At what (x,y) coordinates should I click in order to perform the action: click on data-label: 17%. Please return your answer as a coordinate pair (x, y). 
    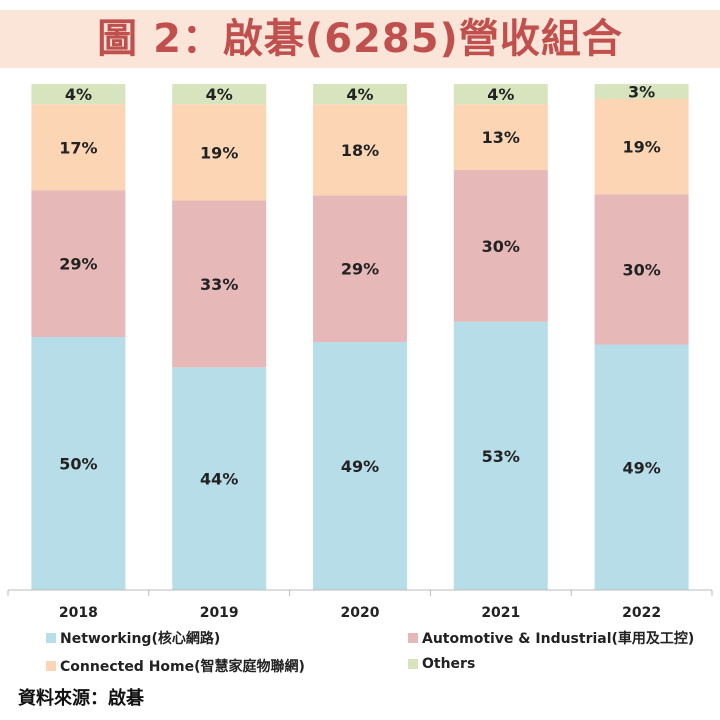
    Looking at the image, I should click on (78, 147).